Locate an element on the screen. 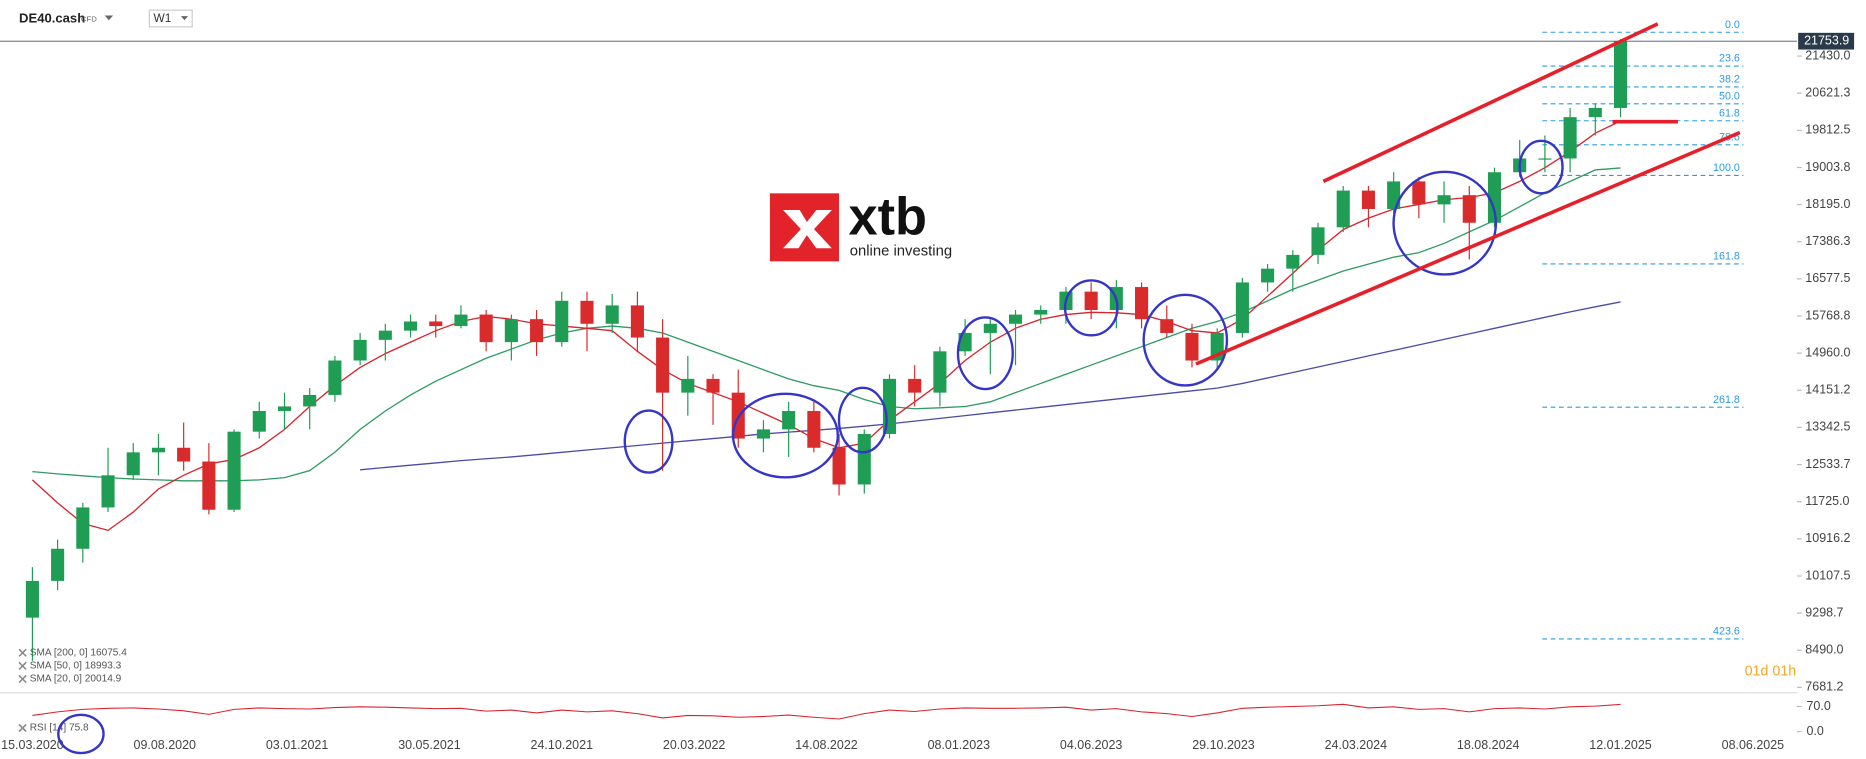 The width and height of the screenshot is (1866, 759). y-tick-label: 9298.7 is located at coordinates (1824, 612).